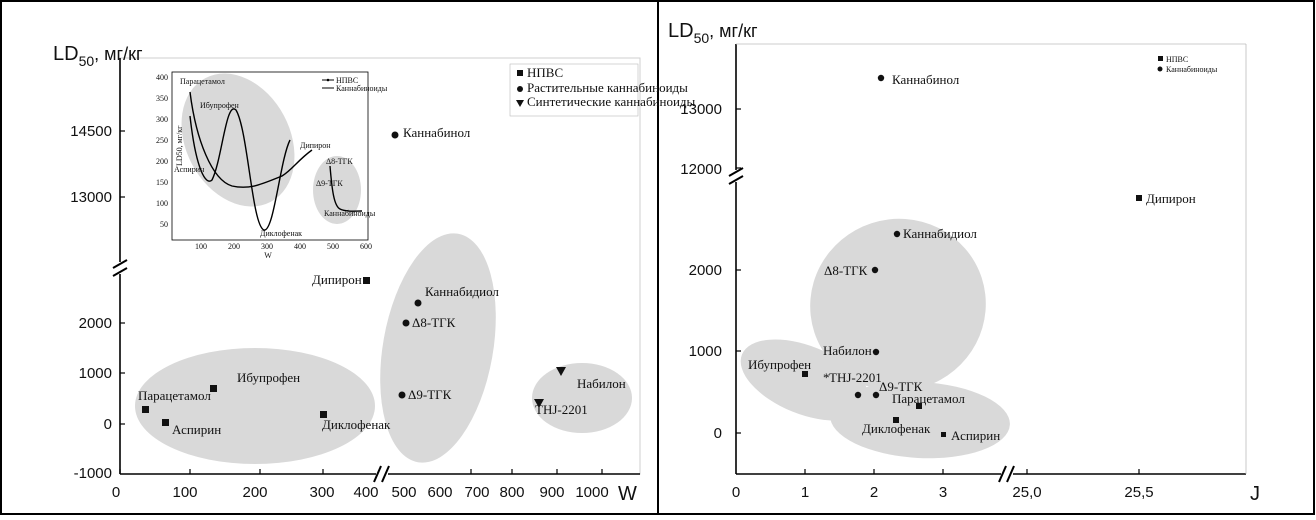  Describe the element at coordinates (213, 388) in the screenshot. I see `marker-ibuprofen` at that location.